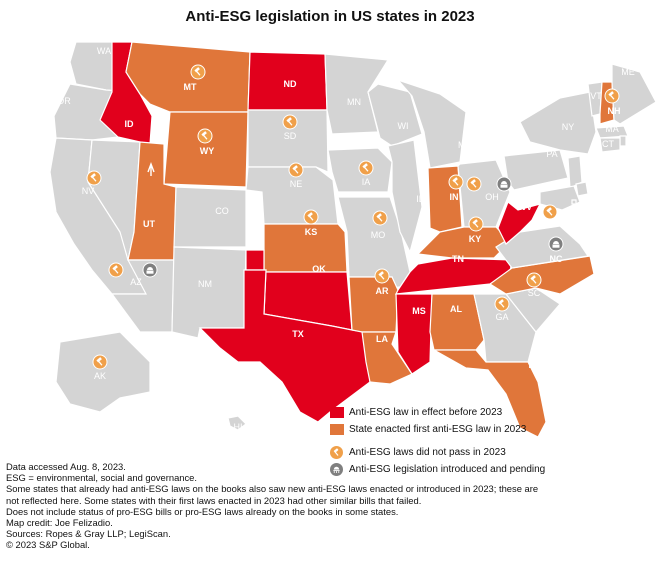  Describe the element at coordinates (492, 197) in the screenshot. I see `state-label-oh: OH` at that location.